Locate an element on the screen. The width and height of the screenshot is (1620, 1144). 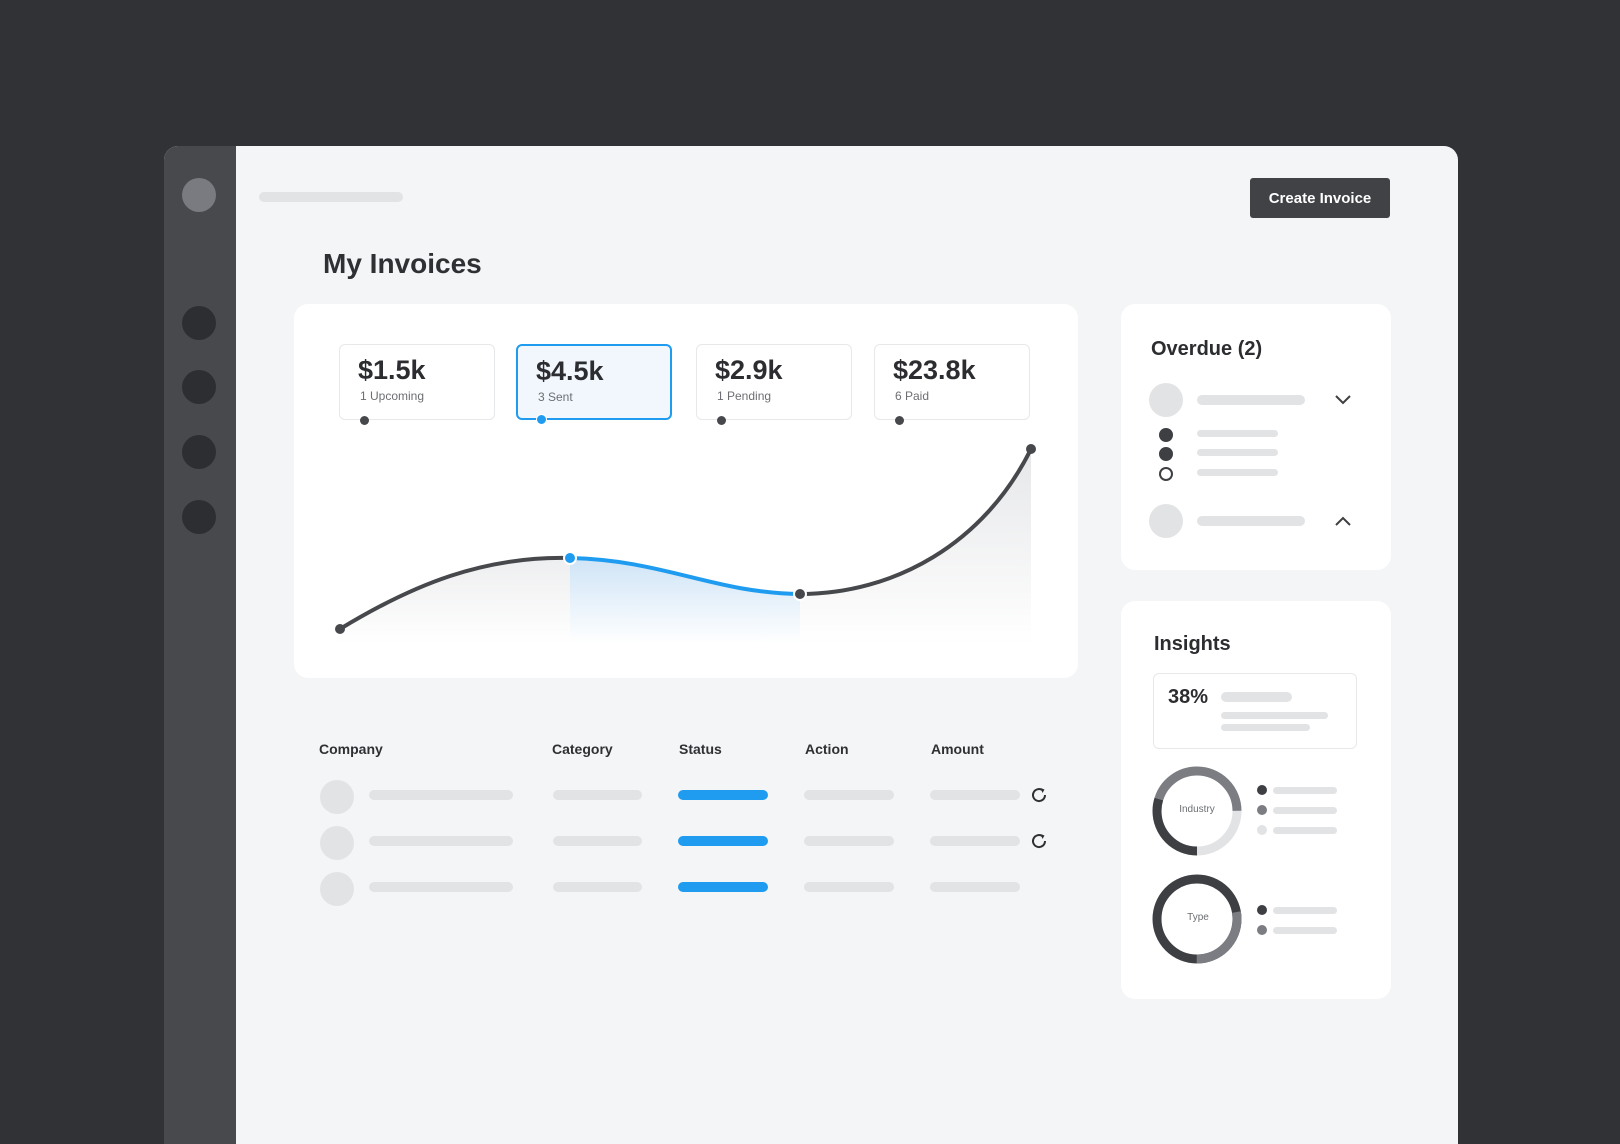
column-status: Status is located at coordinates (700, 749).